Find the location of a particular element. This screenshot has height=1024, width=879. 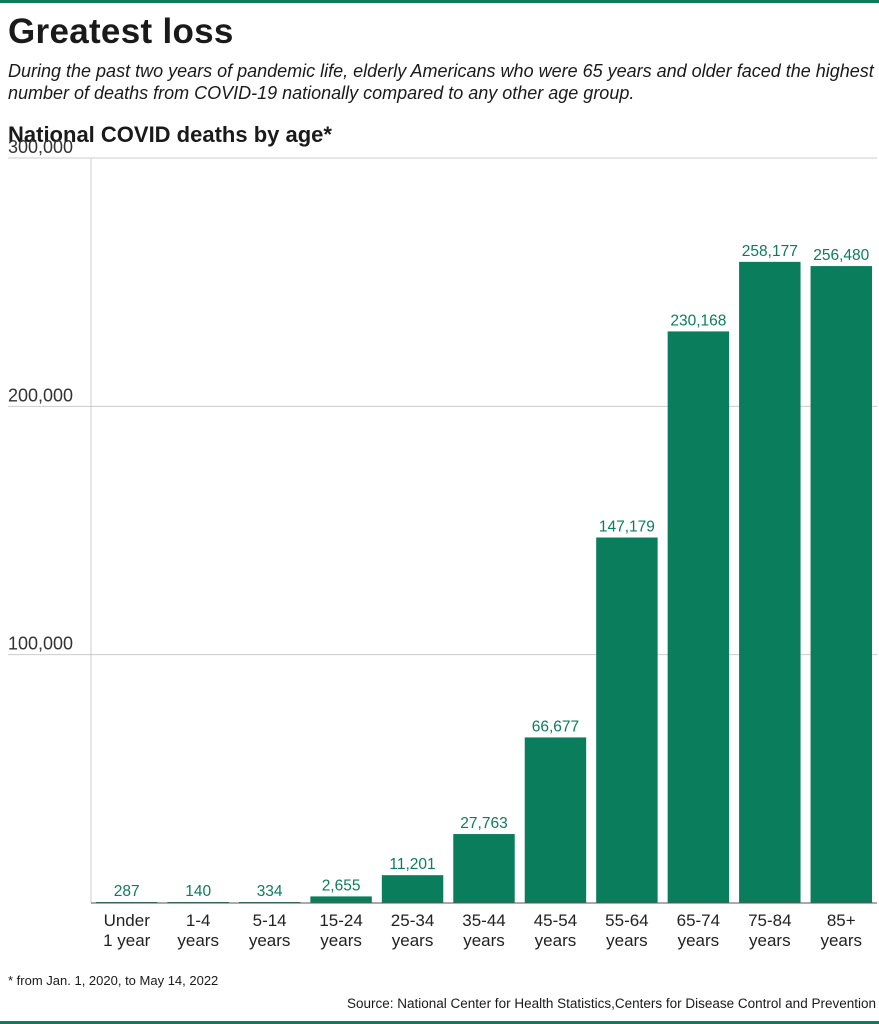

category-label: 75-84 is located at coordinates (769, 920).